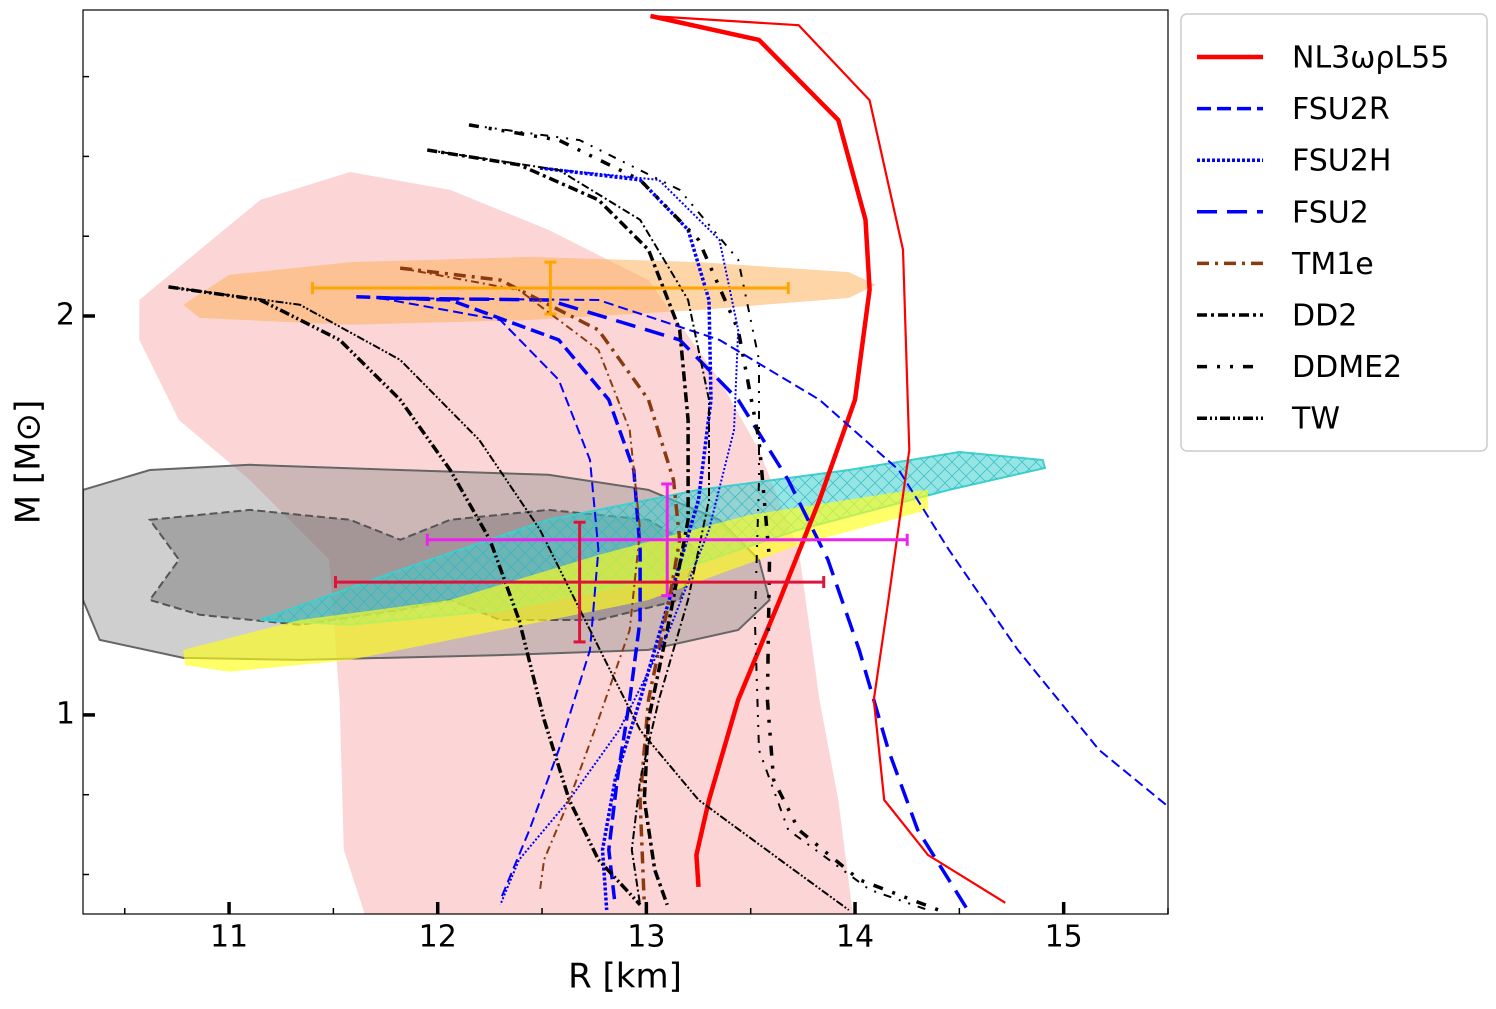 The width and height of the screenshot is (1496, 1009). I want to click on legend-label: FSU2R, so click(1341, 109).